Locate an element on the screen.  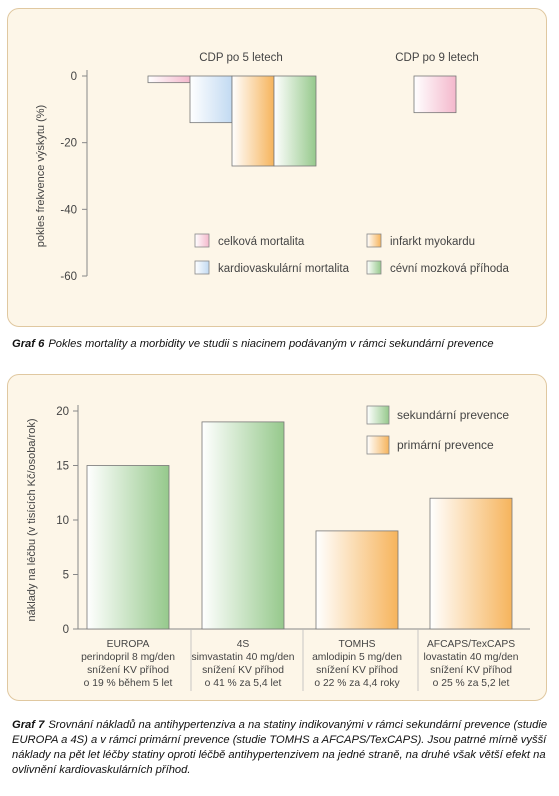
legend-label-kardiovaskularni-mortalita: kardiovaskulární mortalita is located at coordinates (284, 269).